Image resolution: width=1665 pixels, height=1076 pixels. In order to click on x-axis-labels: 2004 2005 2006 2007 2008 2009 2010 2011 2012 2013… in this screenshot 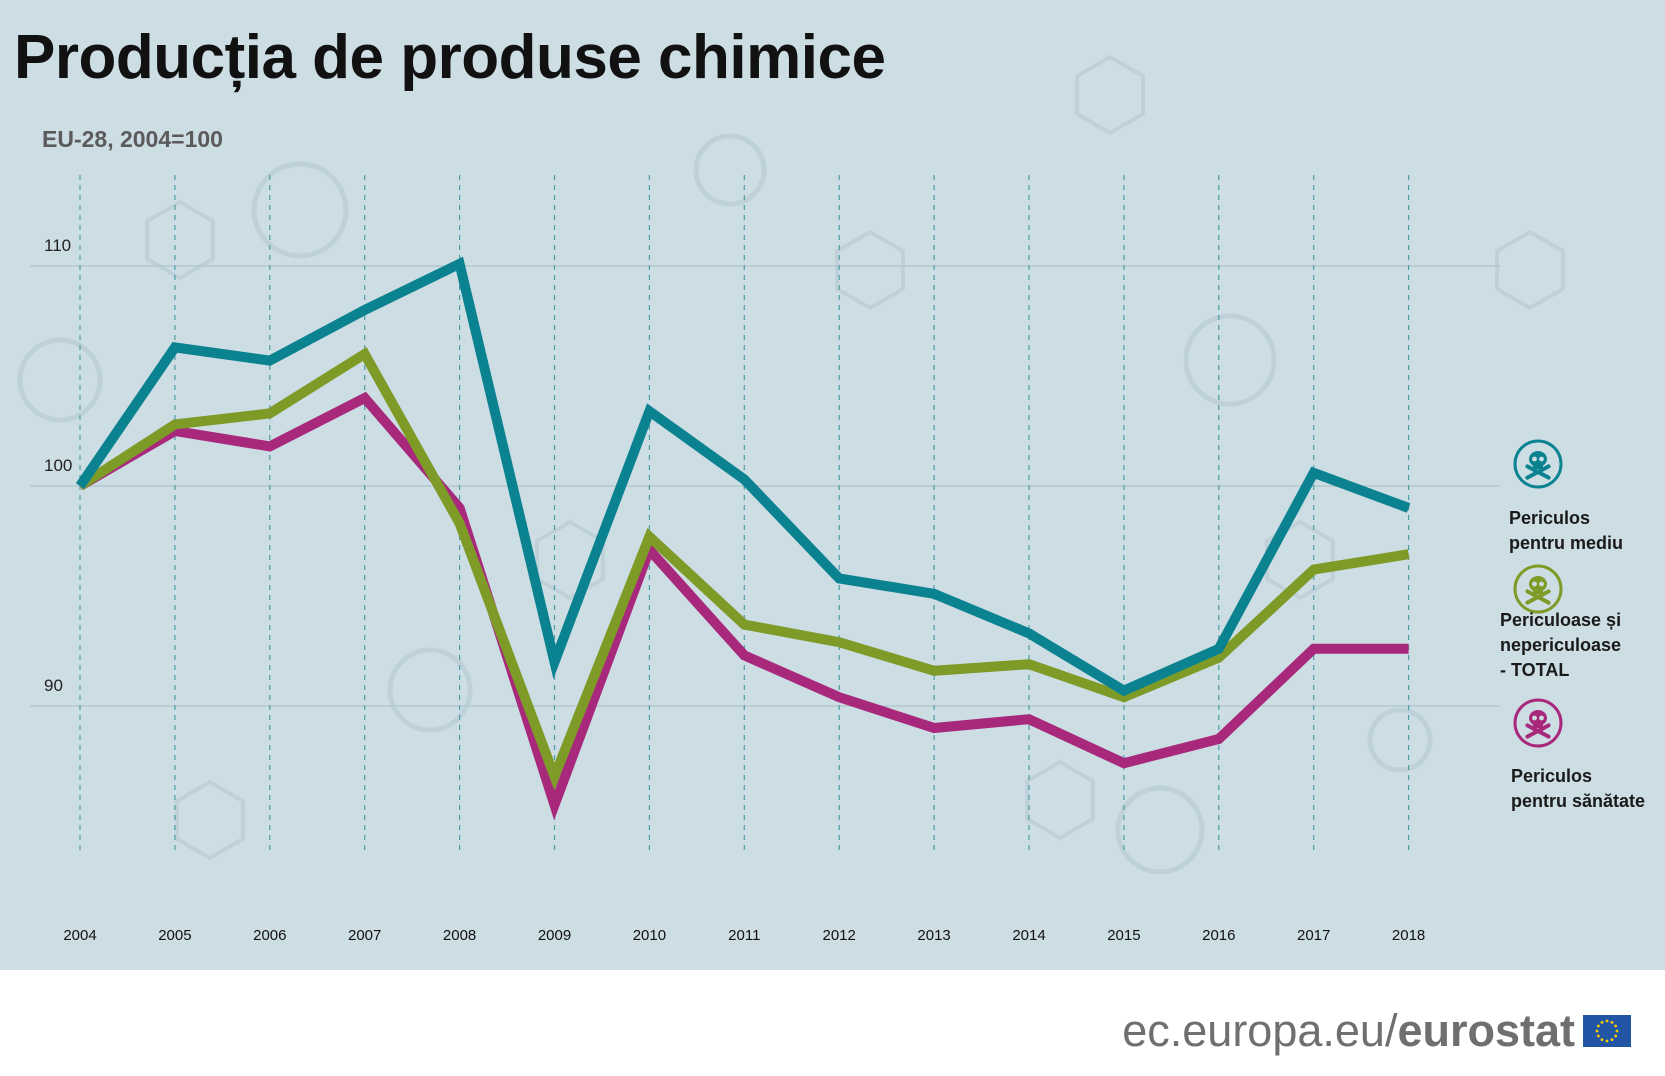, I will do `click(744, 935)`.